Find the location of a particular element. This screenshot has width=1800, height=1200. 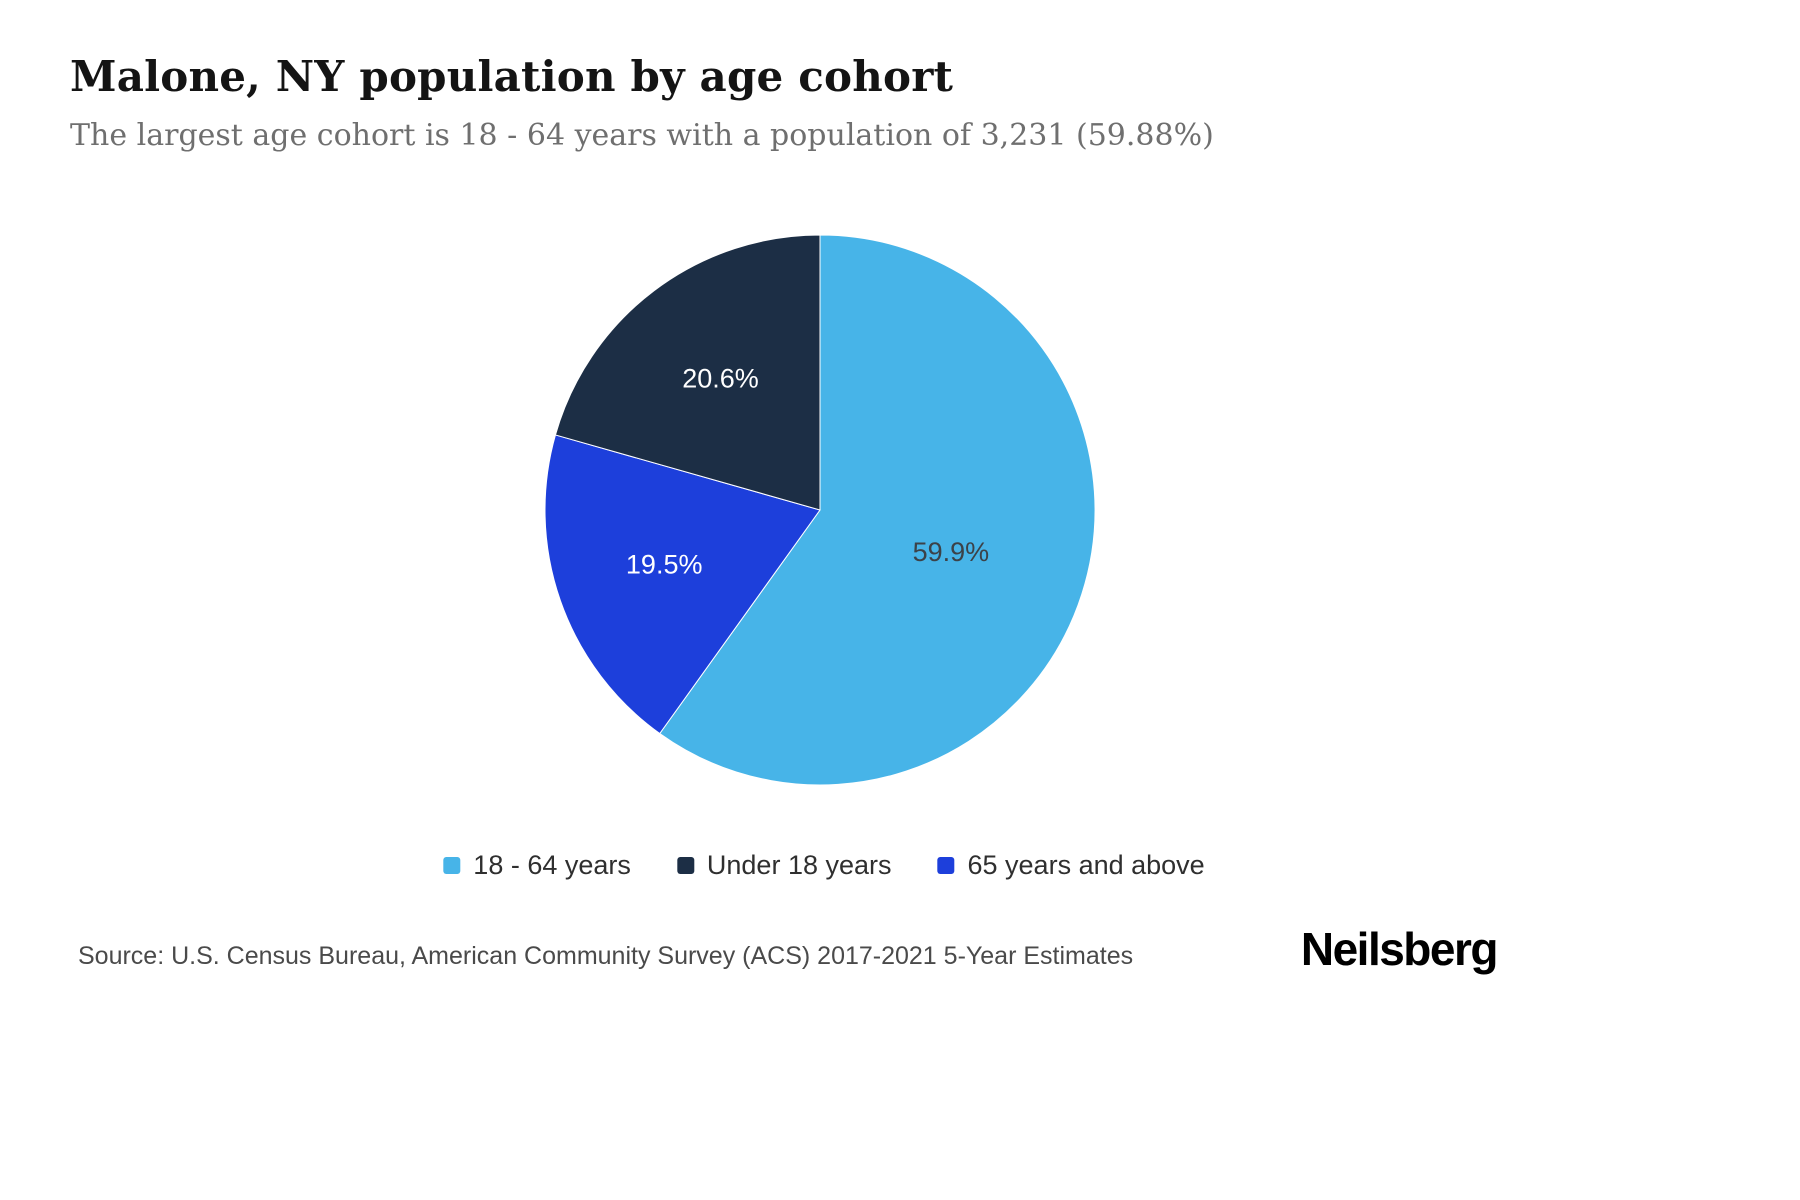

pie-slice-label-1: 19.5% is located at coordinates (664, 564).